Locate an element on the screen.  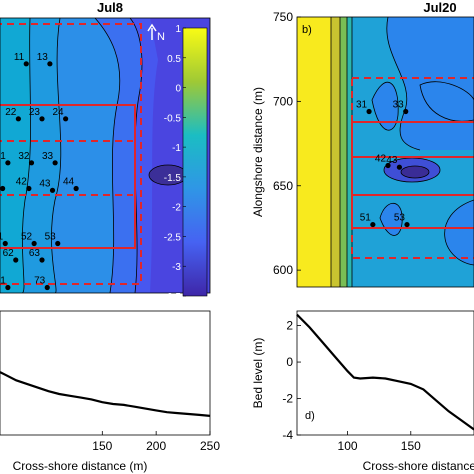
panel-d-x-ticks: 100 150 is located at coordinates (379, 442).